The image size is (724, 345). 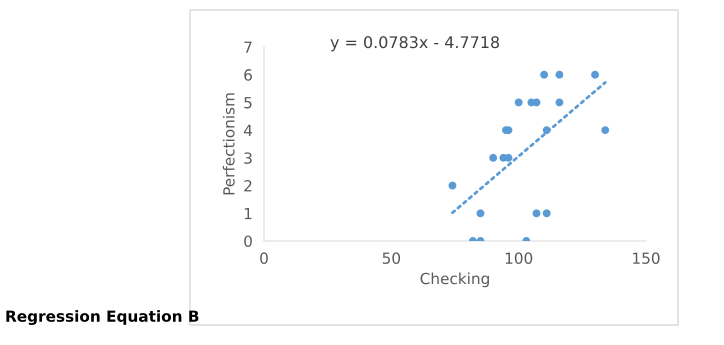 What do you see at coordinates (228, 143) in the screenshot?
I see `y-axis-title: Perfectionism` at bounding box center [228, 143].